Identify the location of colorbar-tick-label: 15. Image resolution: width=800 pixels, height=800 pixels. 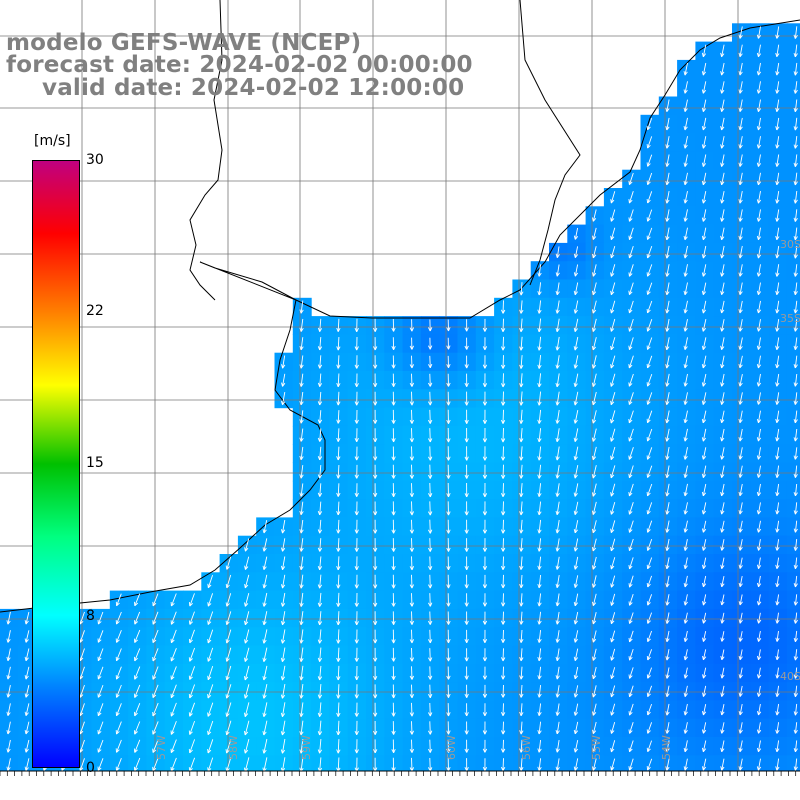
(95, 463).